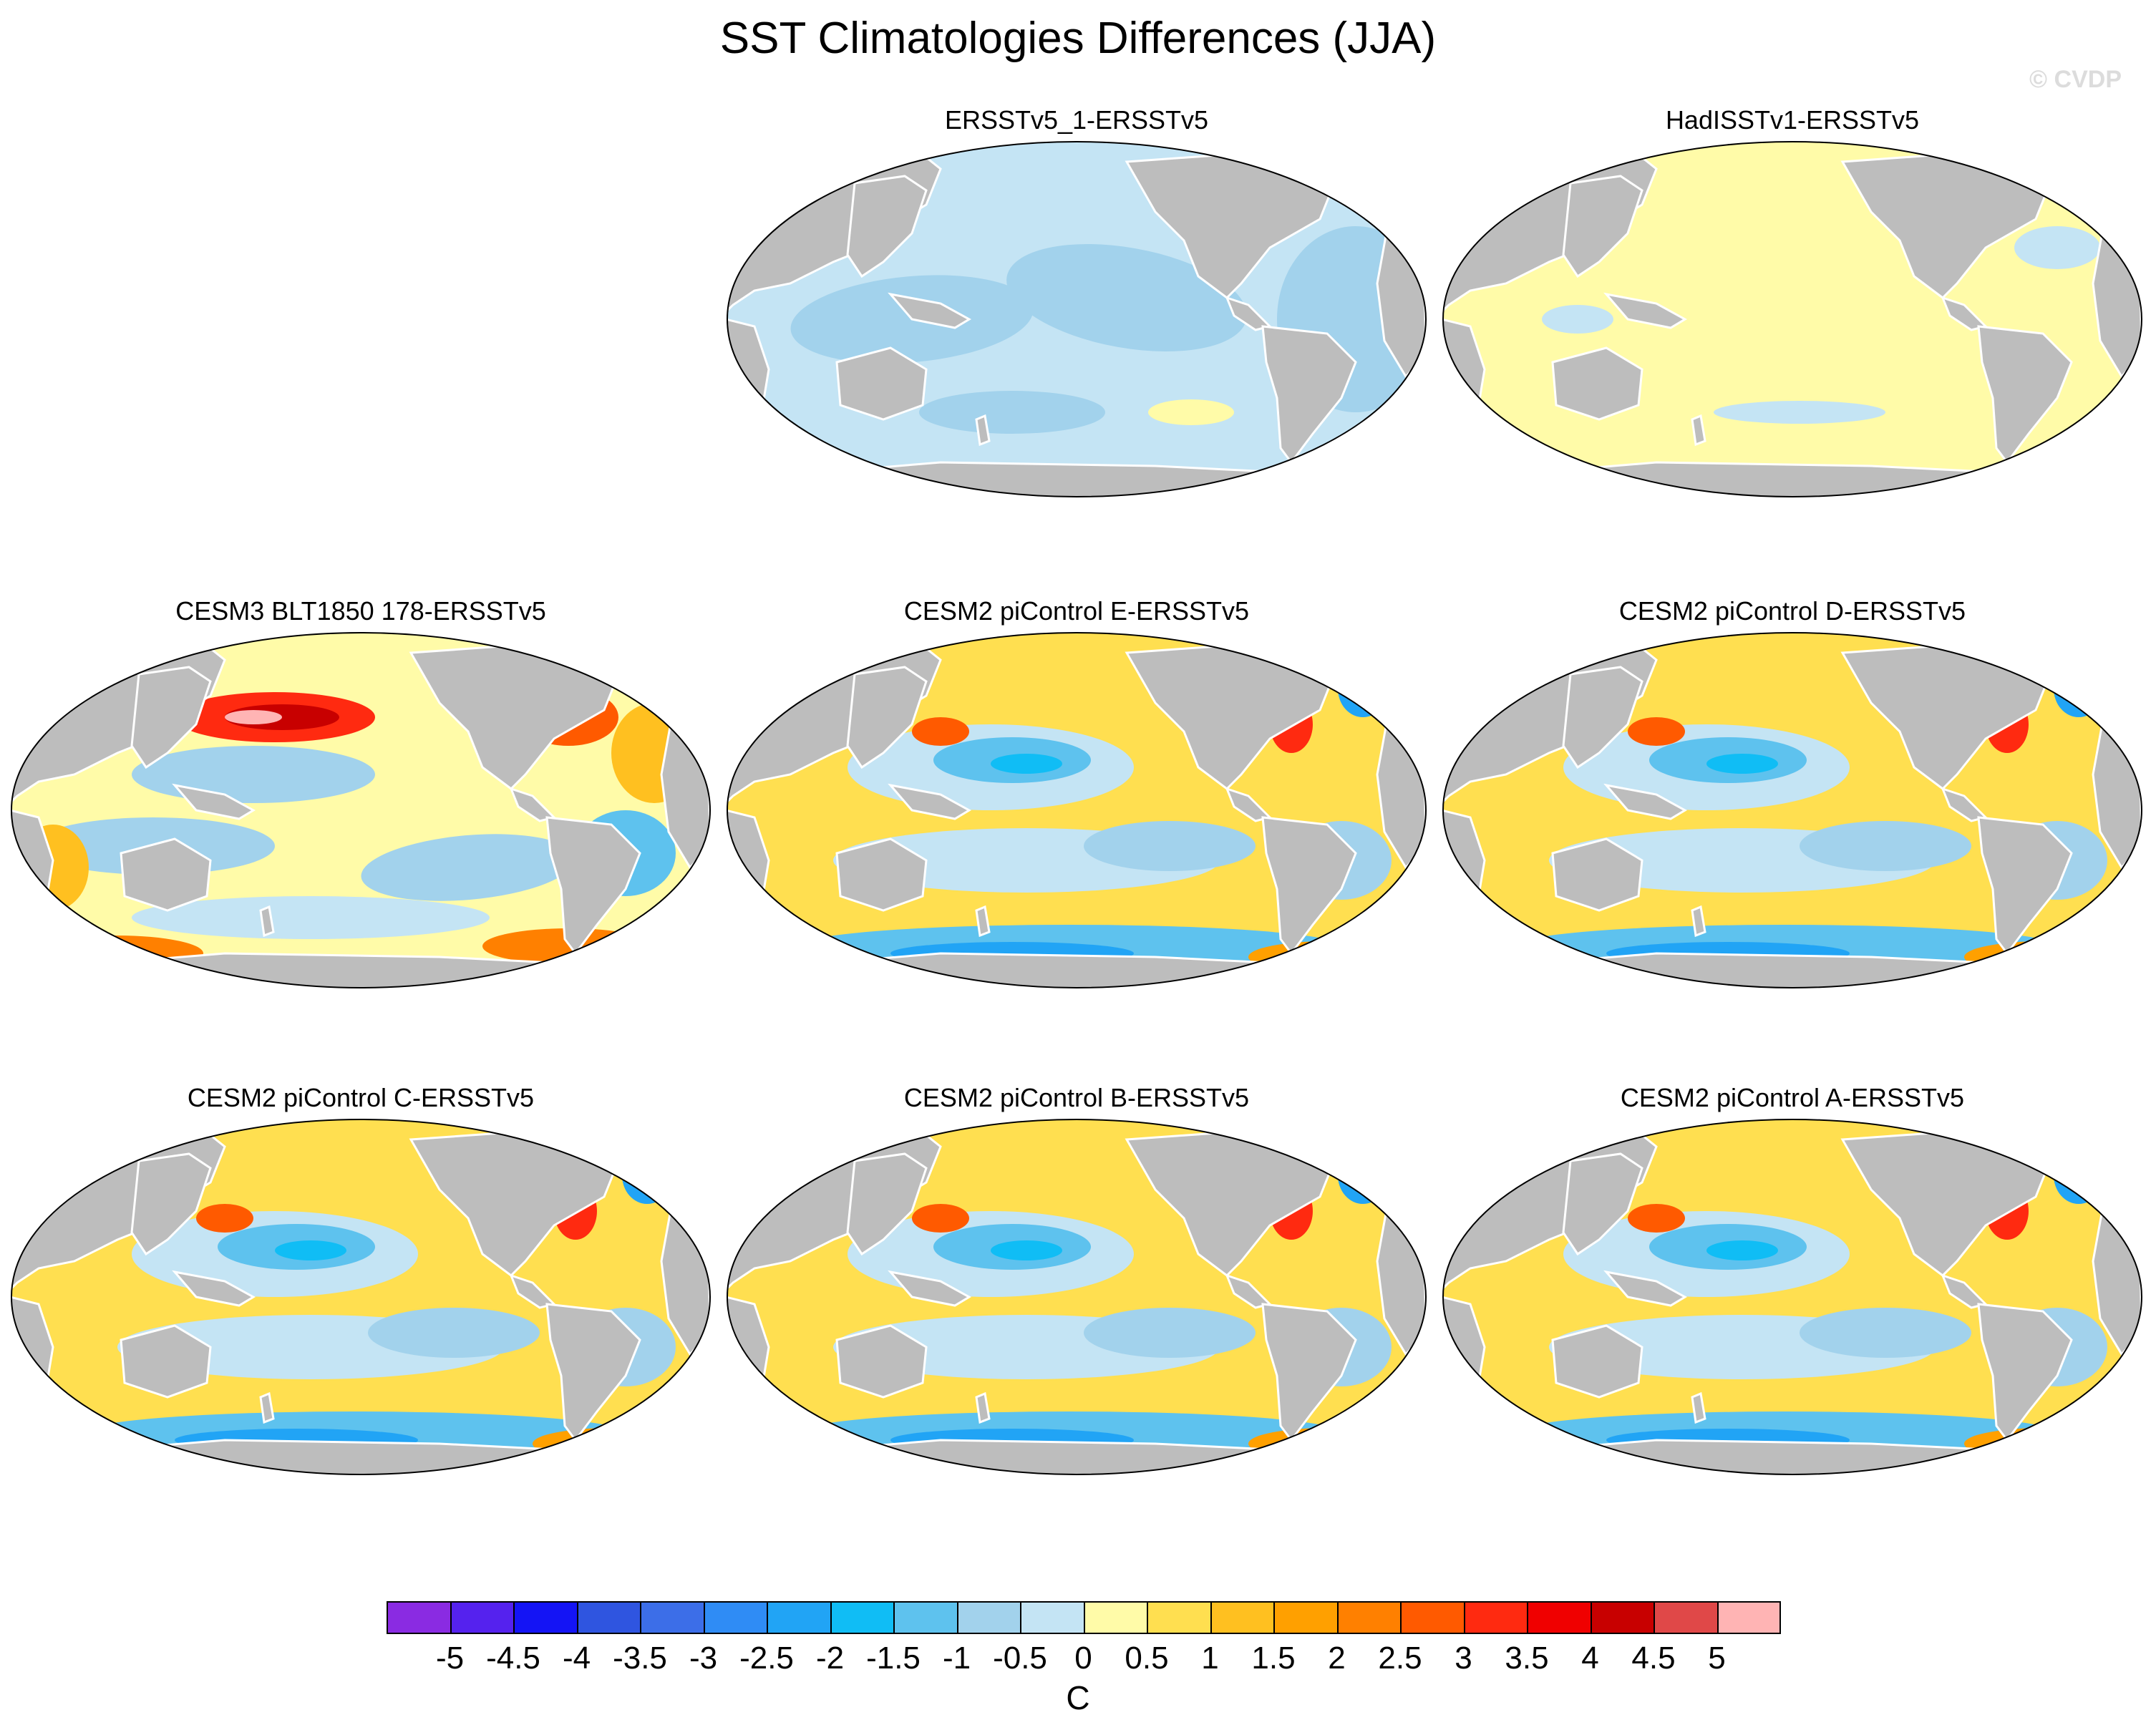  Describe the element at coordinates (766, 1658) in the screenshot. I see `colorbar-tick-label: -2.5` at that location.